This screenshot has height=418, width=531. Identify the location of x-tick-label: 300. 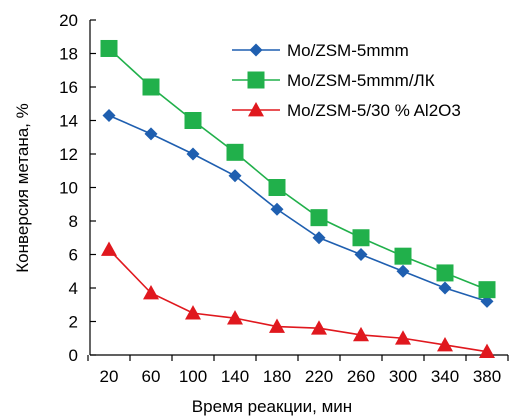
(403, 376).